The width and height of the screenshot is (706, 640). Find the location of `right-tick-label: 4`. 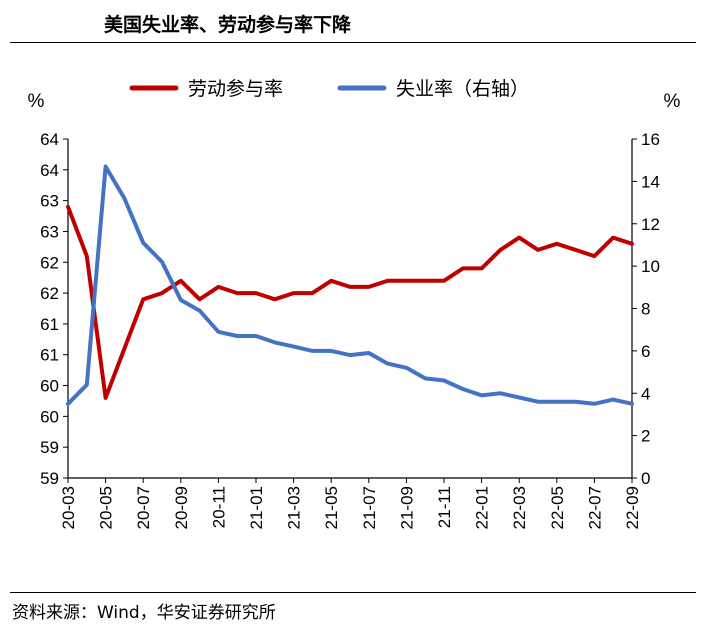

right-tick-label: 4 is located at coordinates (645, 393).